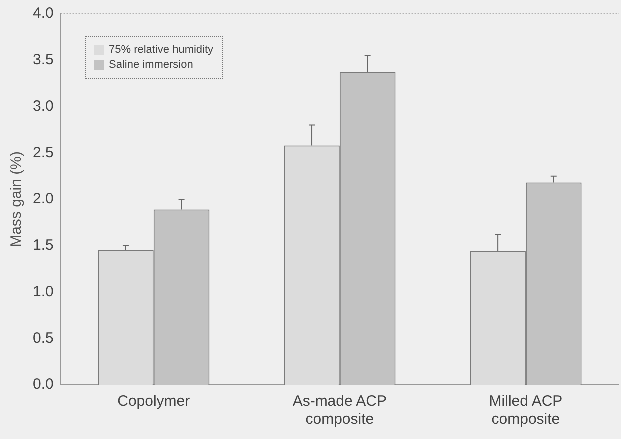  What do you see at coordinates (43, 385) in the screenshot?
I see `y-tick-label: 0.0` at bounding box center [43, 385].